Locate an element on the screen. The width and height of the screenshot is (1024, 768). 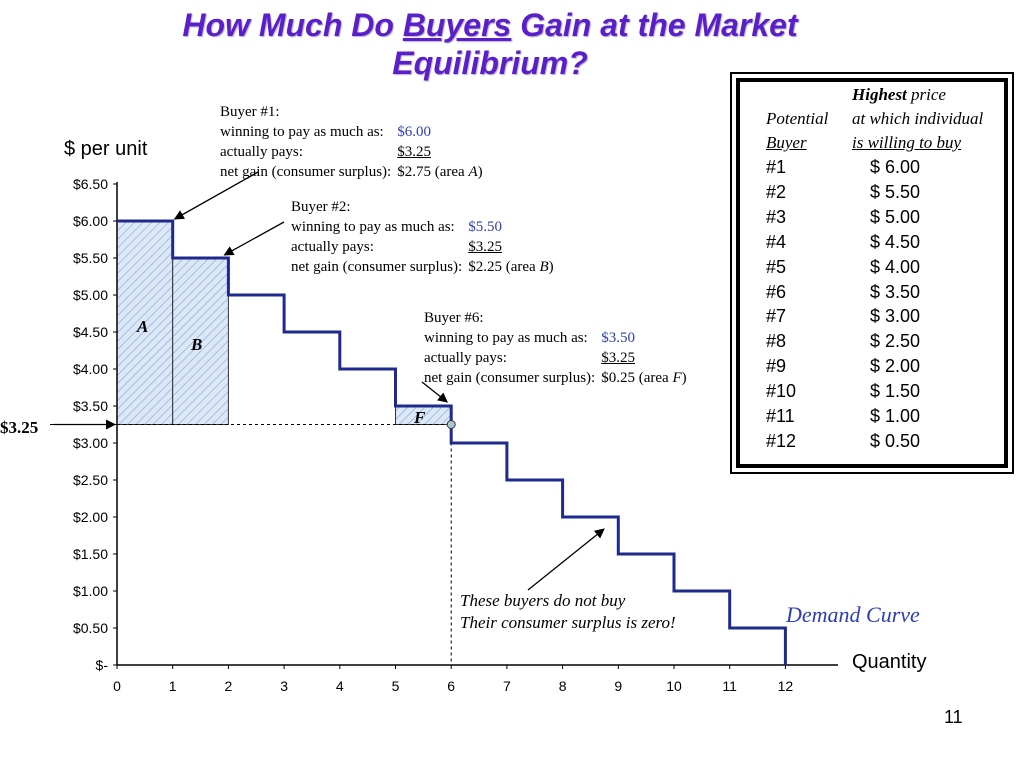
y-tick-label: $5.50 is located at coordinates (90, 258).